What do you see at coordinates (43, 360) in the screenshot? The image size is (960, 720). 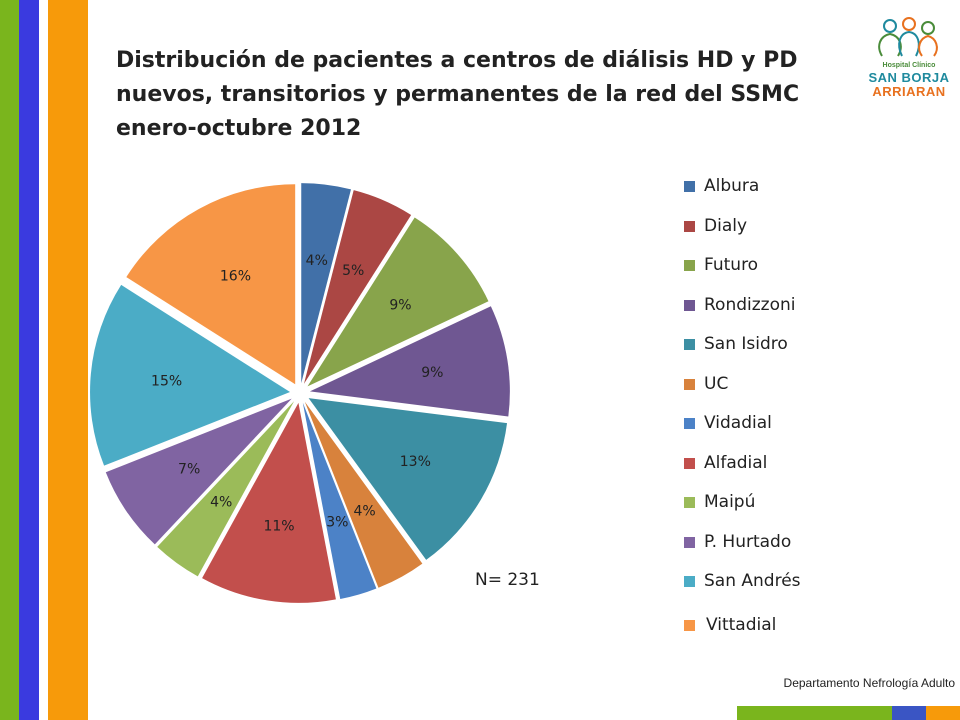 I see `side-stripe-gap` at bounding box center [43, 360].